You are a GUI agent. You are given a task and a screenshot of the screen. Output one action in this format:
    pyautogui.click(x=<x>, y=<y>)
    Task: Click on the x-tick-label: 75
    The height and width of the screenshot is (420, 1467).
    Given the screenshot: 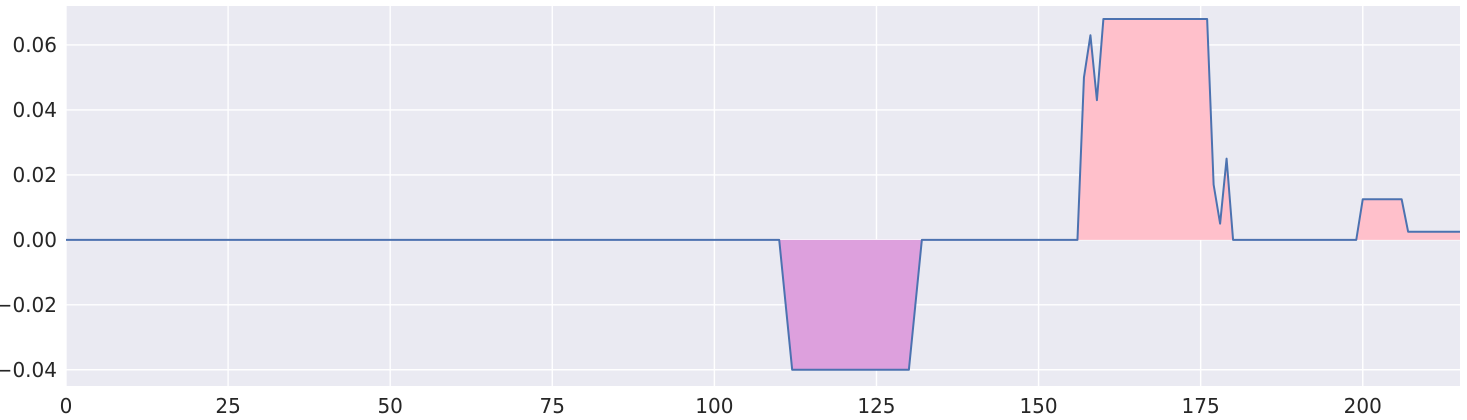 What is the action you would take?
    pyautogui.click(x=552, y=406)
    